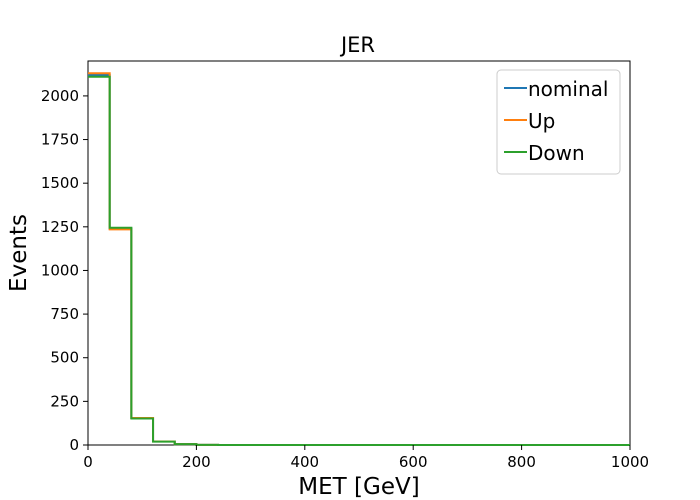 Image resolution: width=700 pixels, height=500 pixels. I want to click on y-tick-label: 500, so click(64, 358).